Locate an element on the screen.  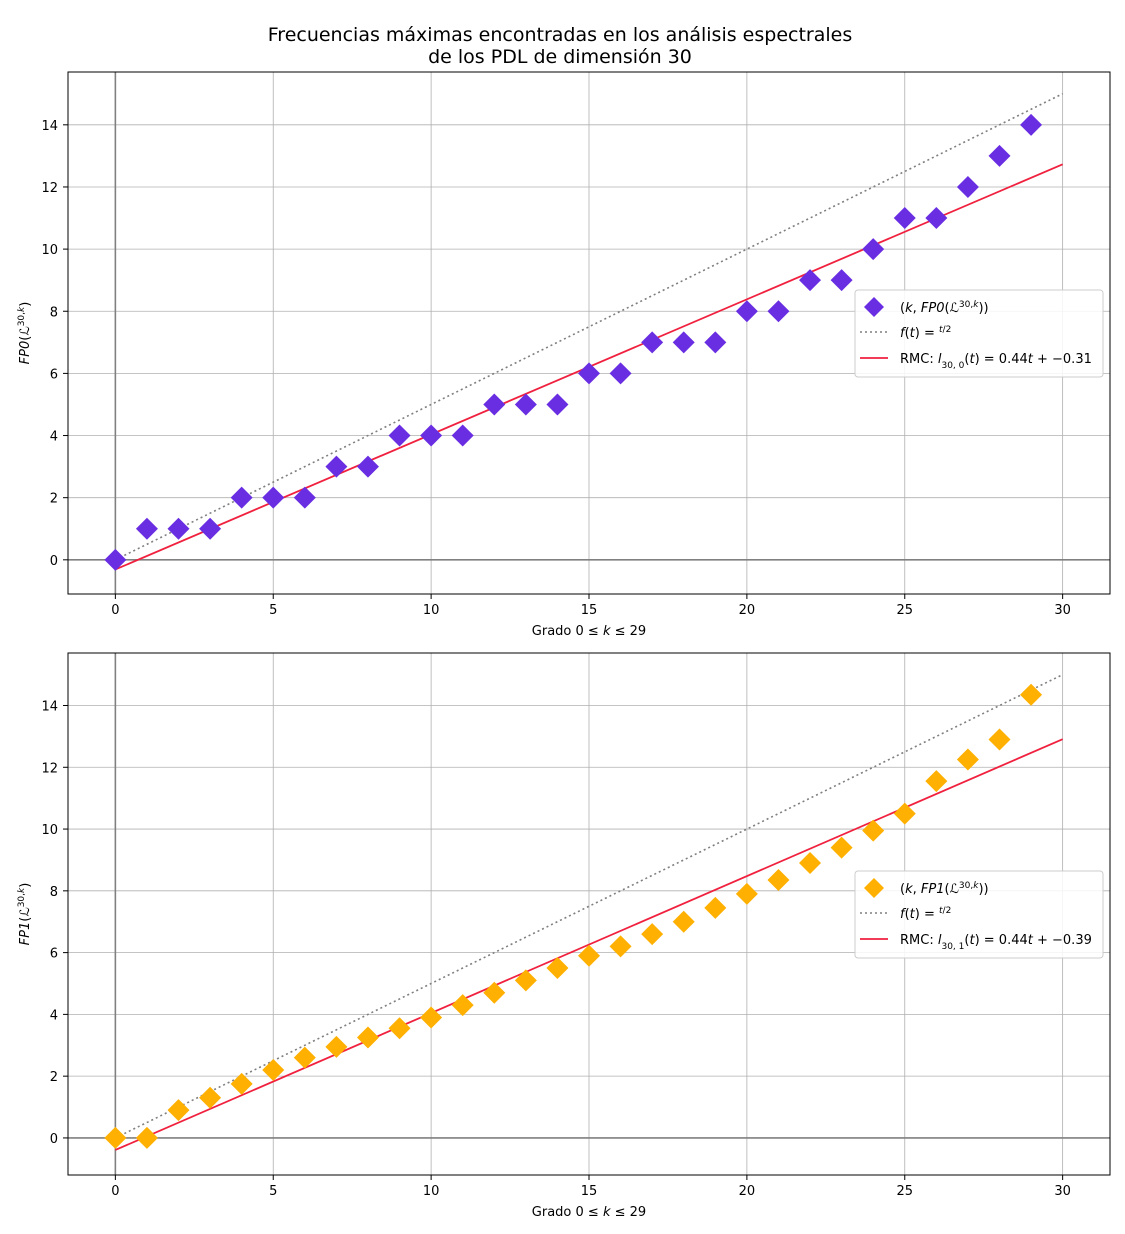
y-axis-label: FP0(ℒ30,k) is located at coordinates (25, 333).